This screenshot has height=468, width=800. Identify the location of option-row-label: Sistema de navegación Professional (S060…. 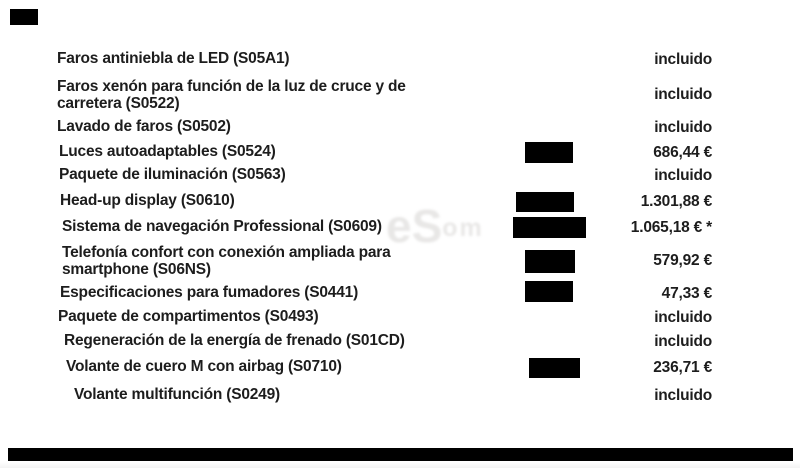
(222, 226).